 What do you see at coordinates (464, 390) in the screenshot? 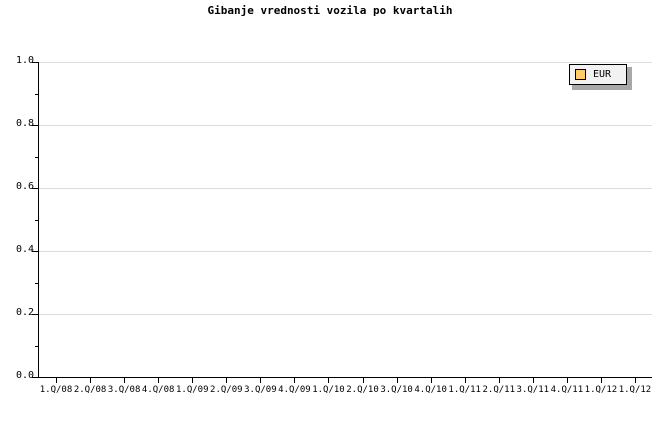
I see `x-axis-label: 1.Q/11` at bounding box center [464, 390].